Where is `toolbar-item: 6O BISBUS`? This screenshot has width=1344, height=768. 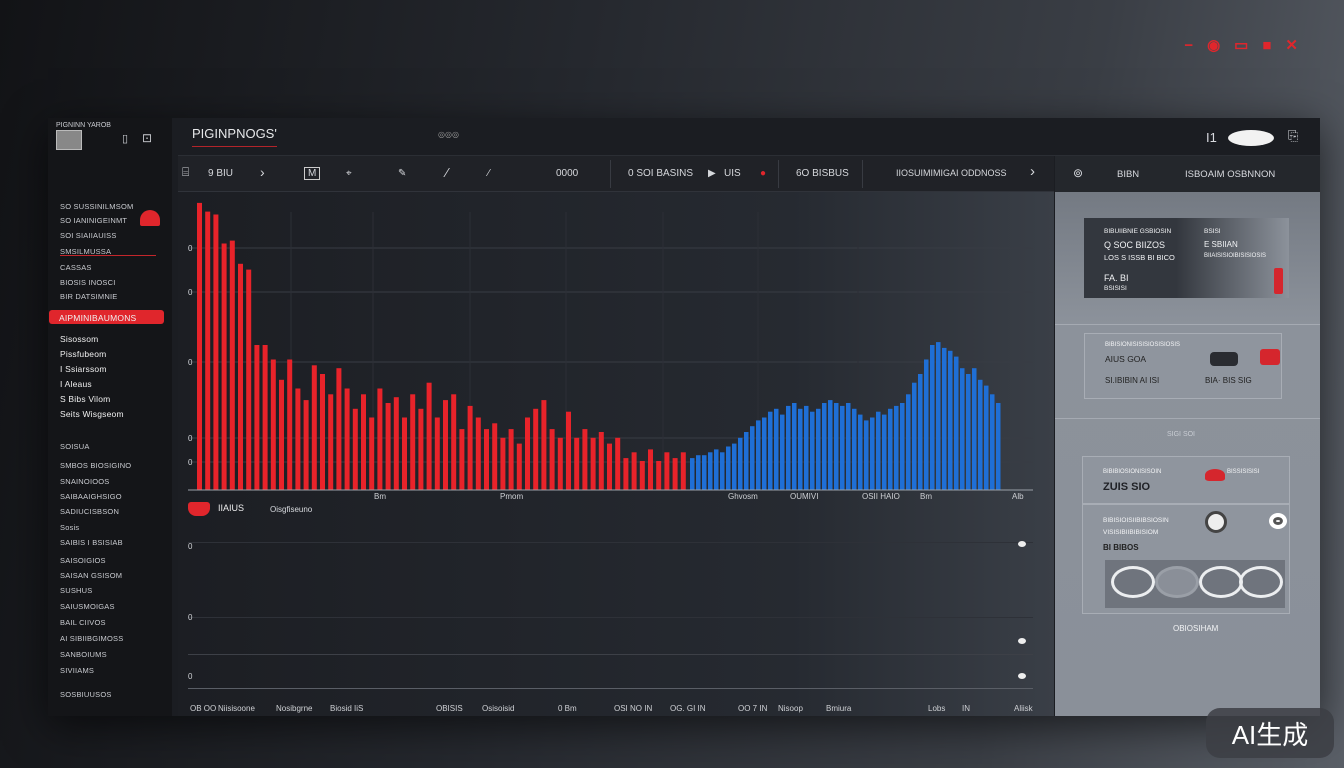
toolbar-item: 6O BISBUS is located at coordinates (822, 173).